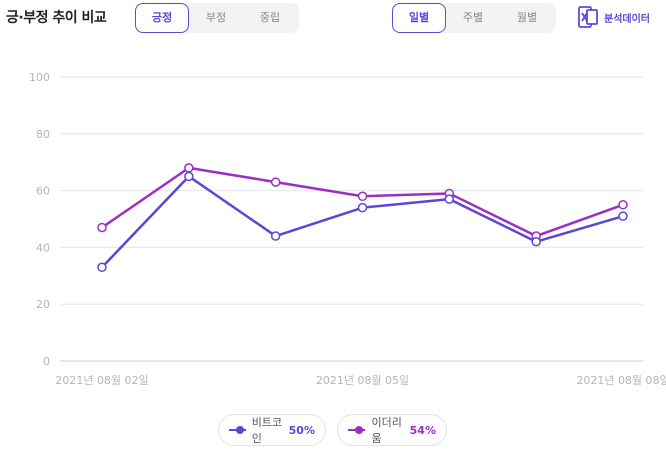 This screenshot has height=458, width=666. I want to click on sentiment-tab-group: 긍정 부정 중립, so click(217, 18).